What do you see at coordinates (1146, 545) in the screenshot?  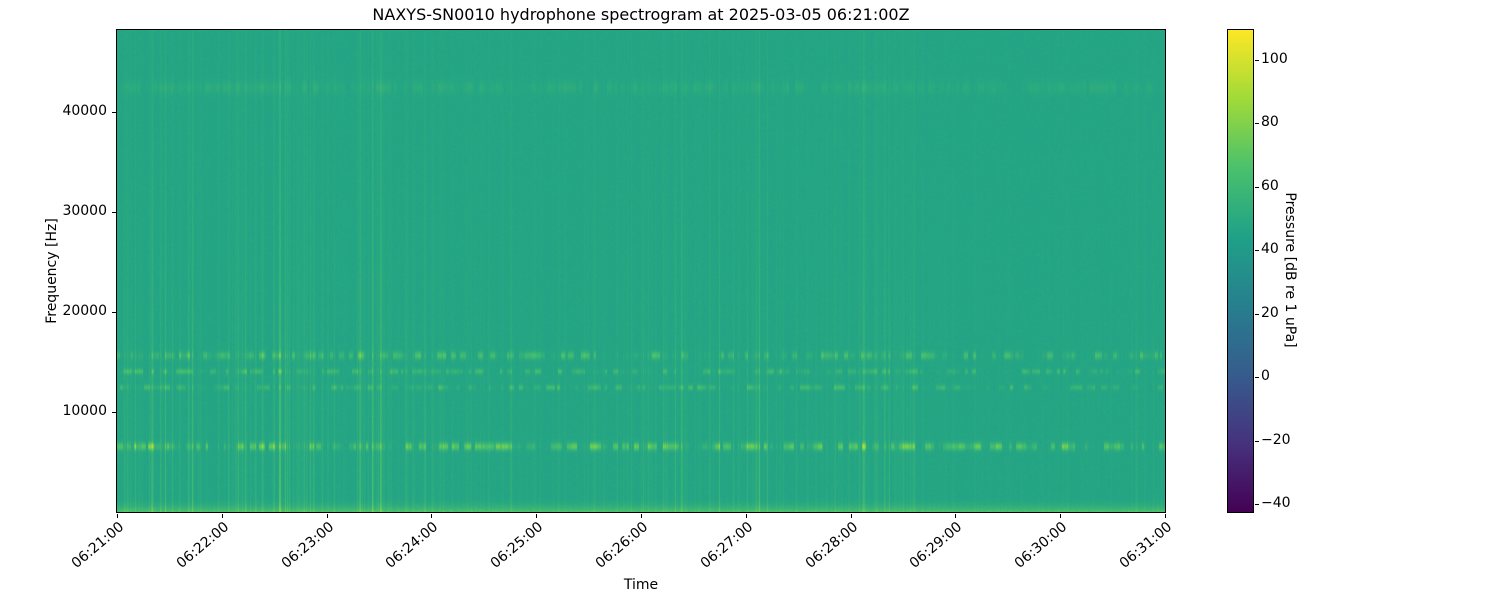 I see `x-tick-label: 06:31:00` at bounding box center [1146, 545].